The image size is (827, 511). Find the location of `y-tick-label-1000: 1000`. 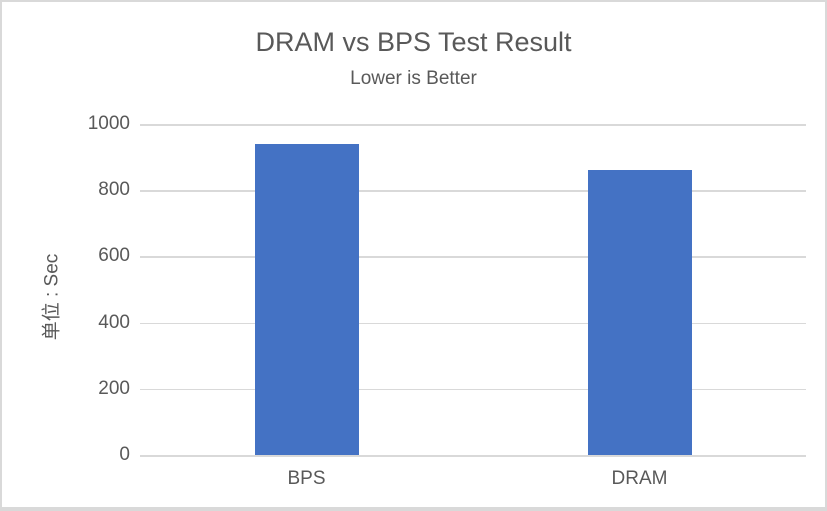

y-tick-label-1000: 1000 is located at coordinates (108, 123).